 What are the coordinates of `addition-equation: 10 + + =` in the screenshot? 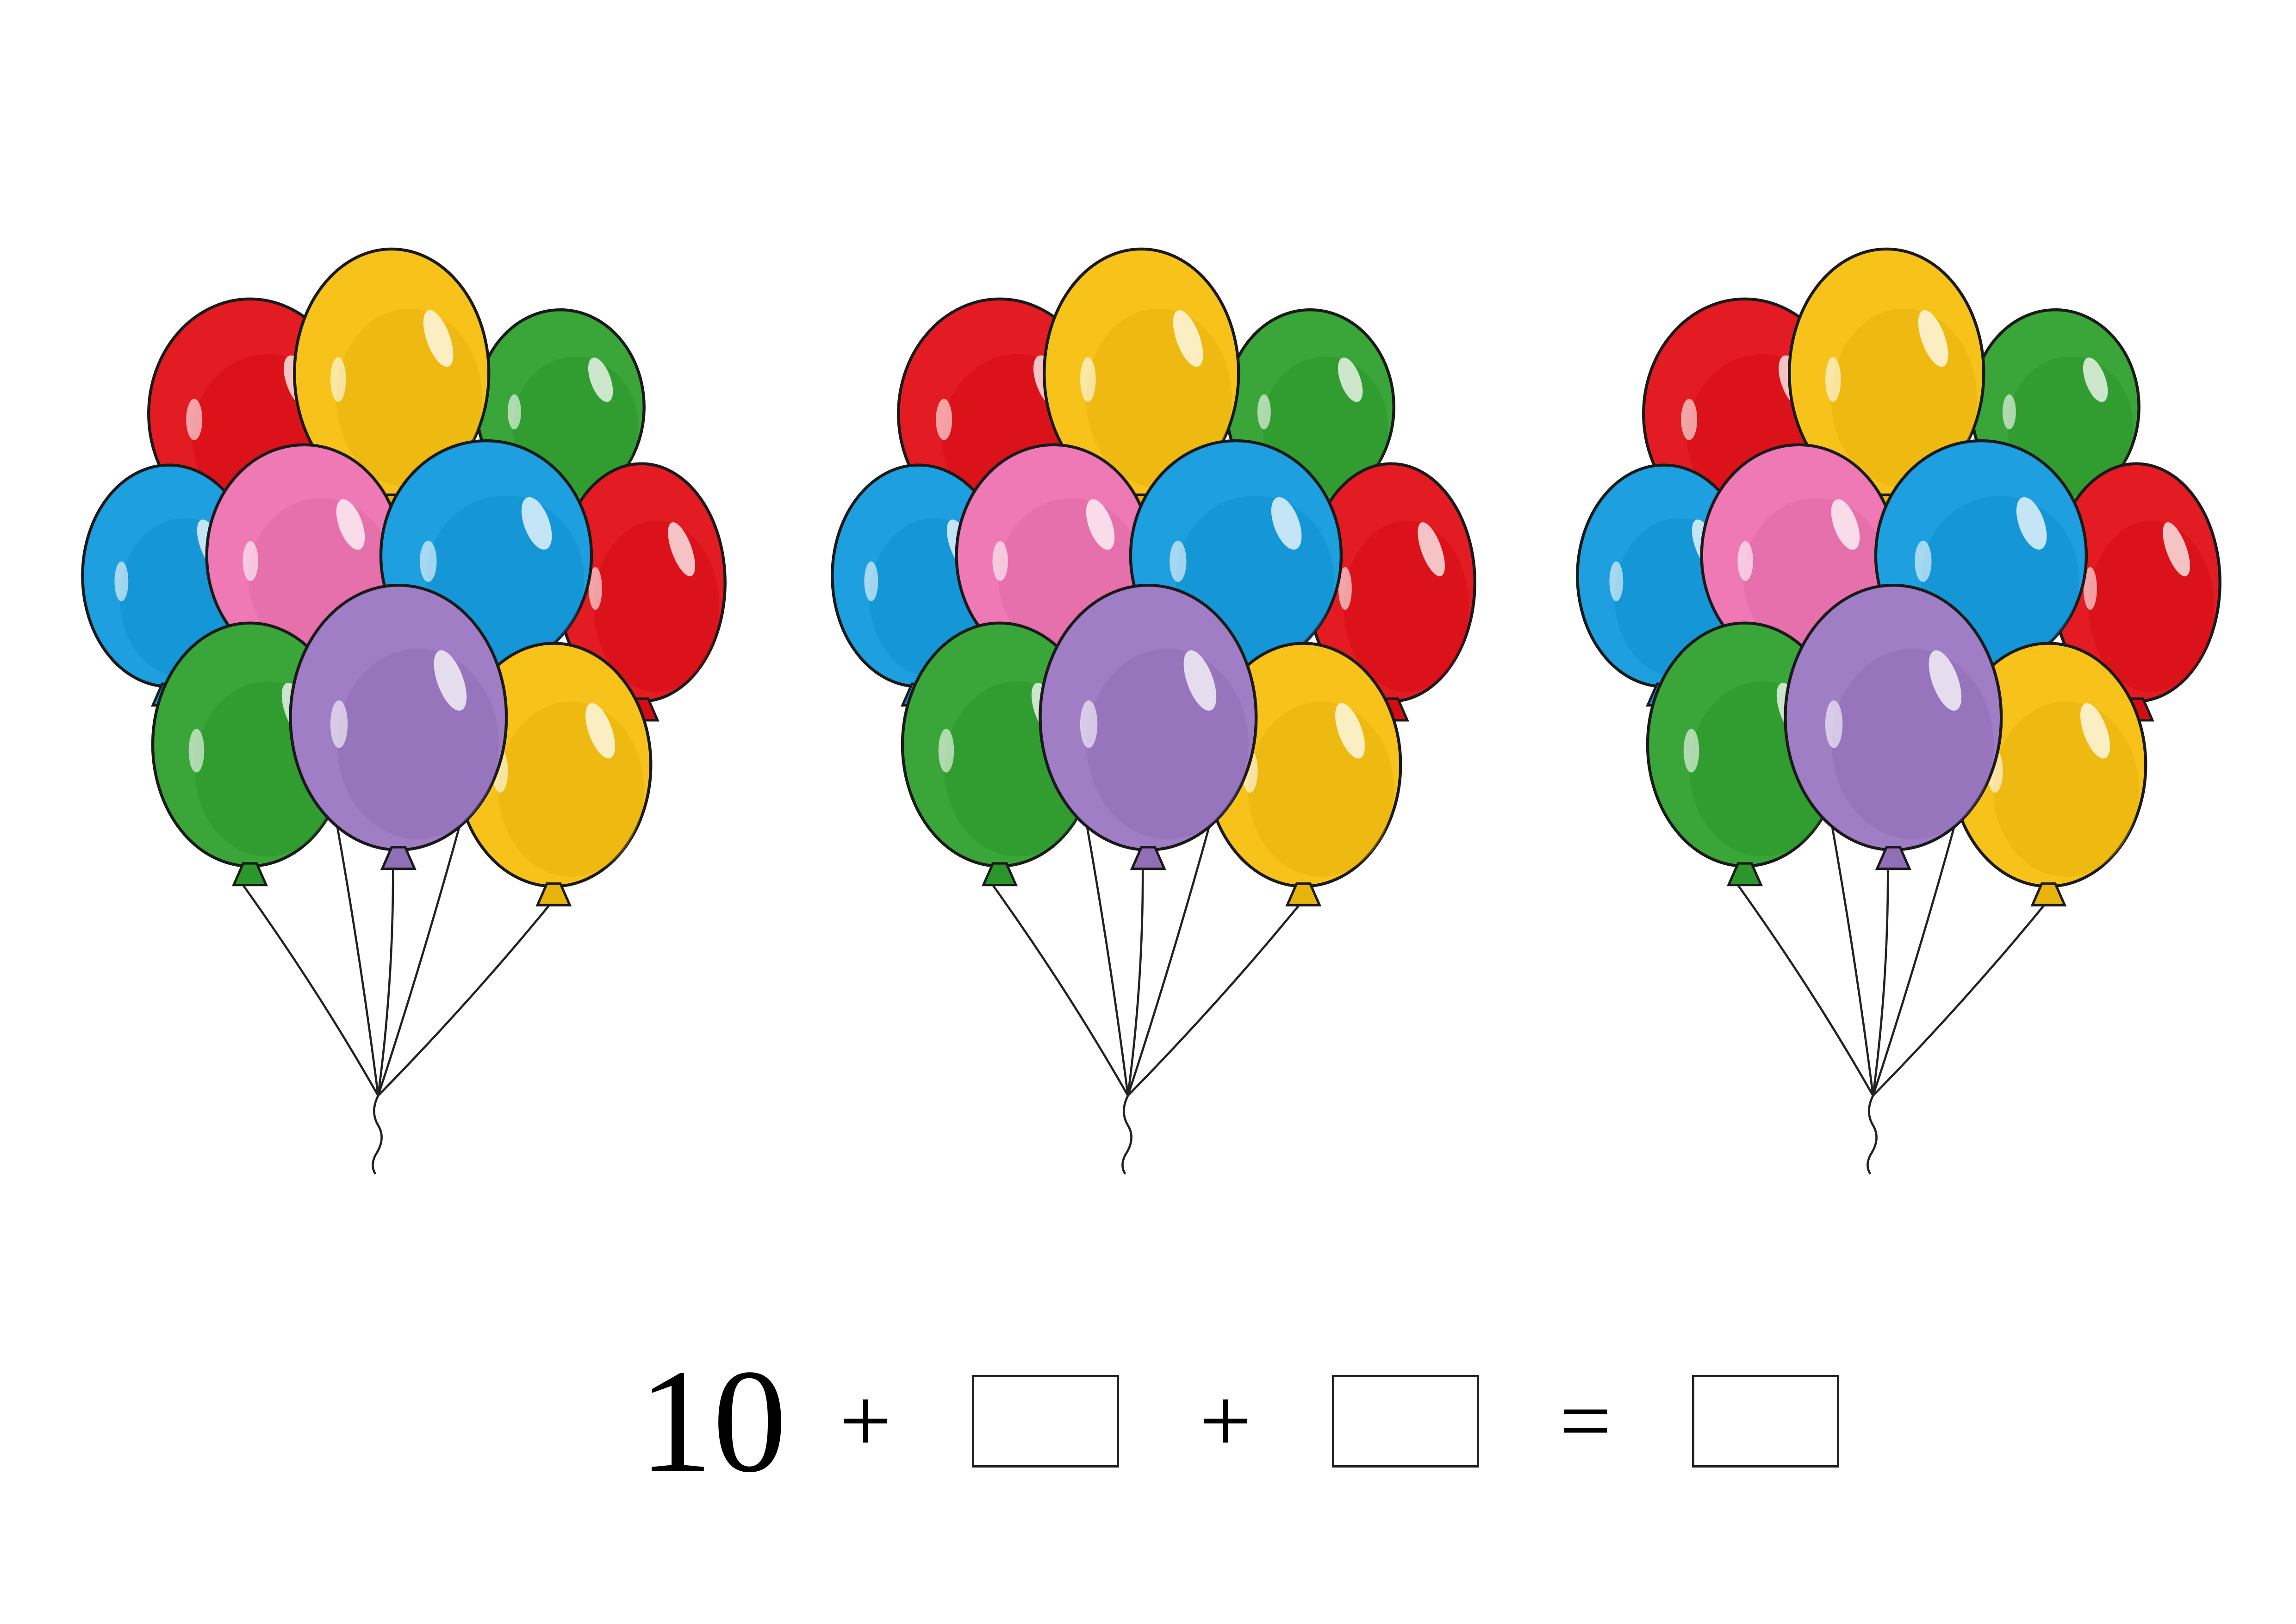 It's located at (1239, 1421).